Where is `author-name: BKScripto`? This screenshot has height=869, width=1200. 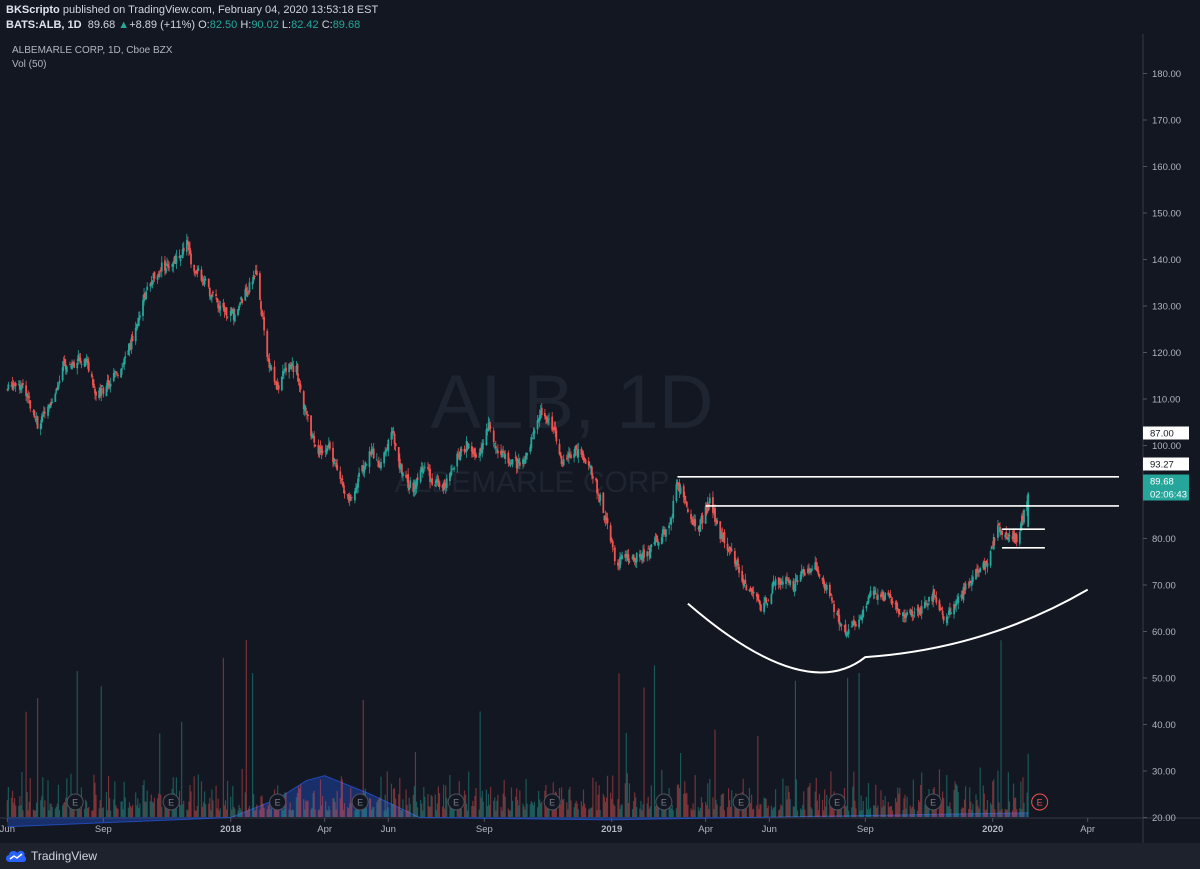 author-name: BKScripto is located at coordinates (33, 10).